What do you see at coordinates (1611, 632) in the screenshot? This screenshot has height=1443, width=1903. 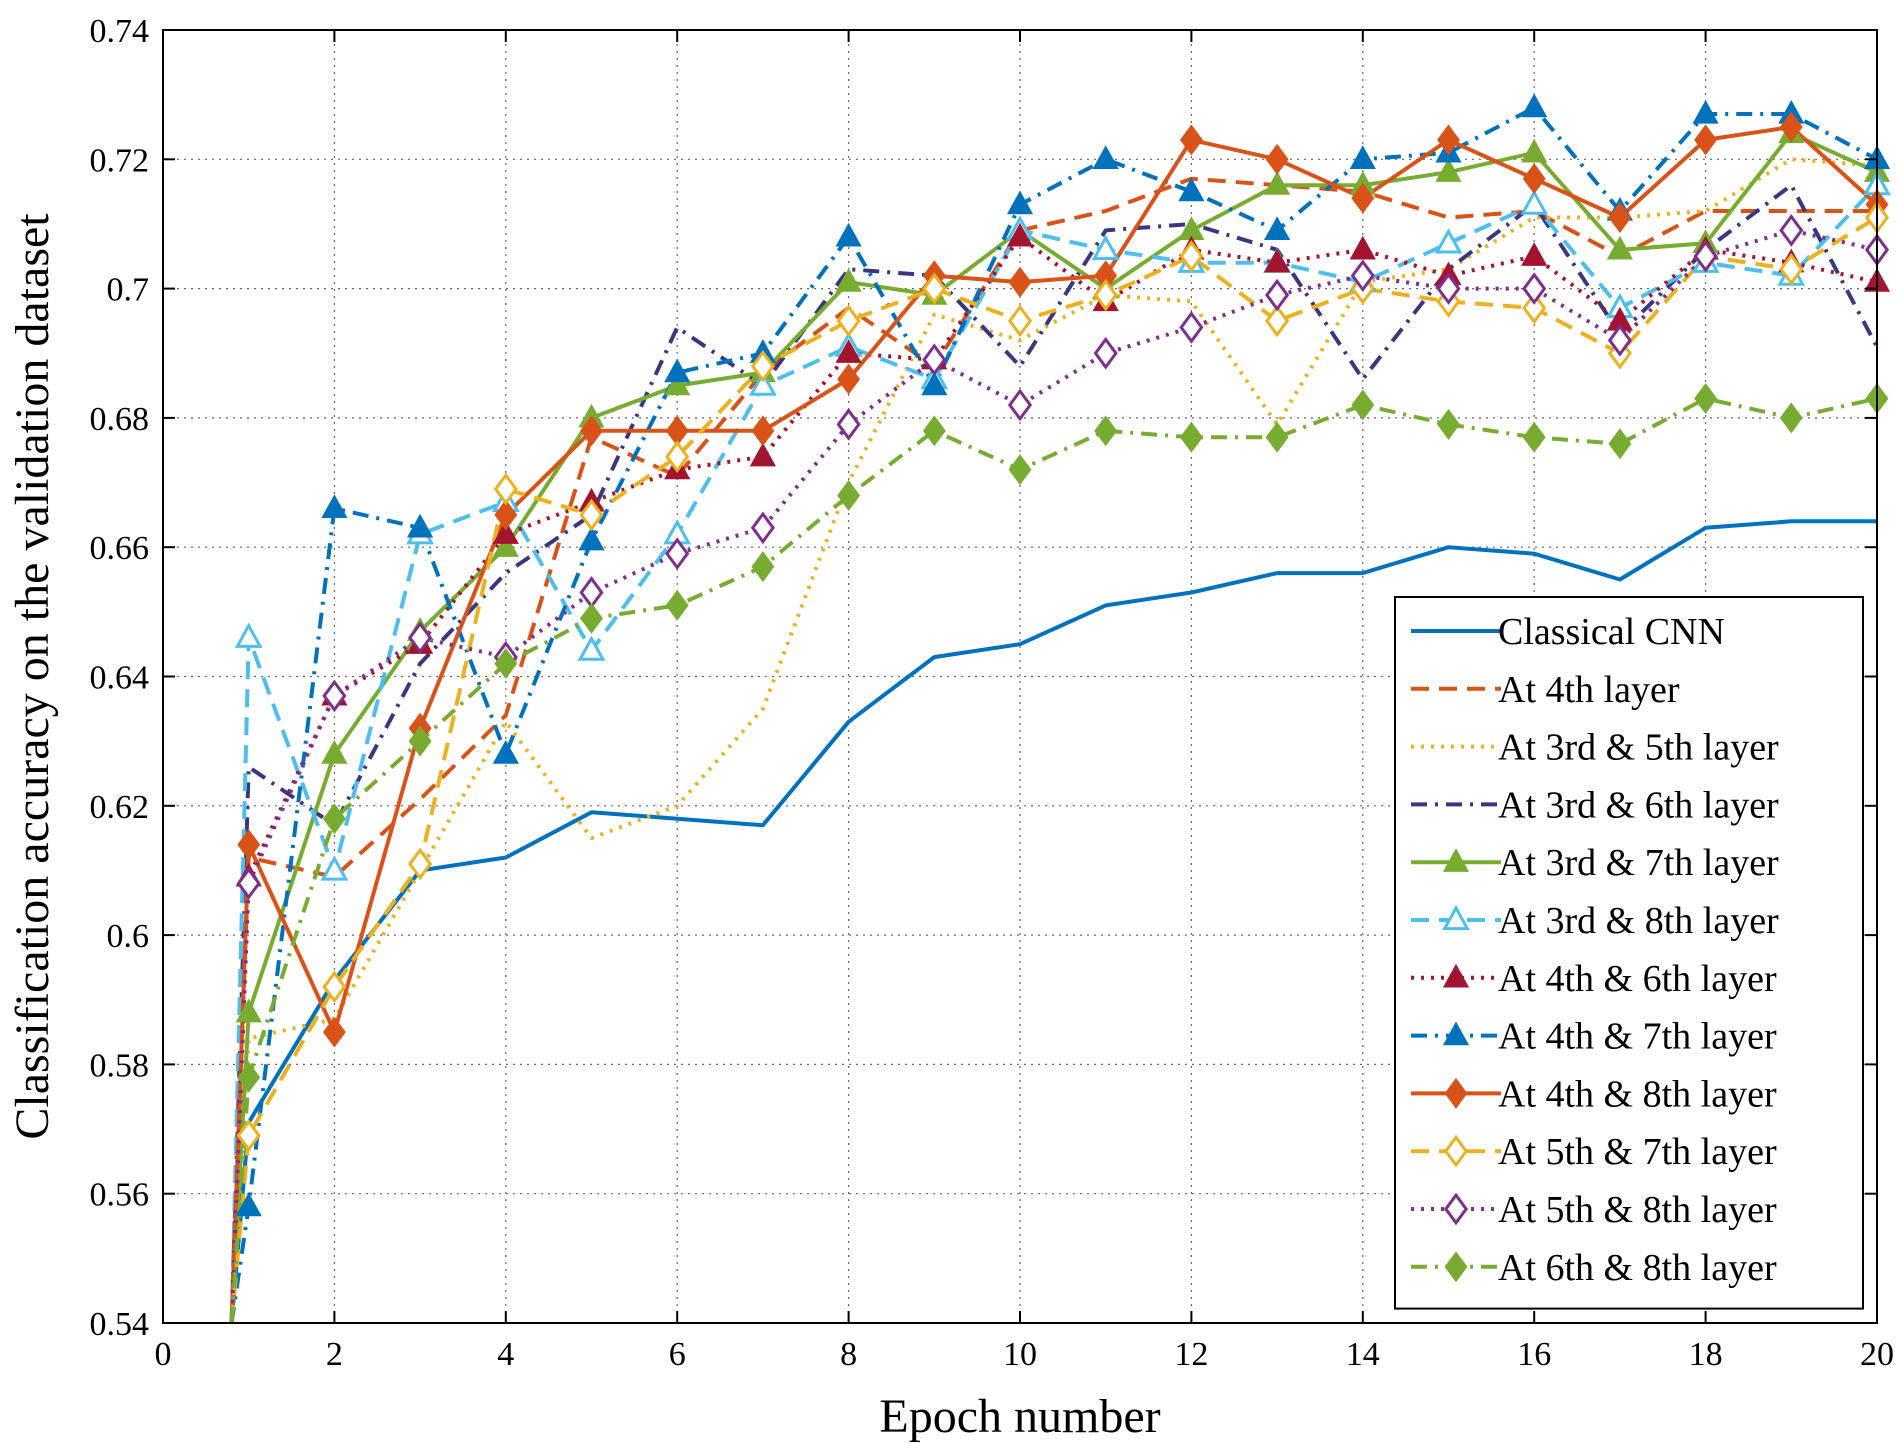 I see `legend-label: Classical CNN` at bounding box center [1611, 632].